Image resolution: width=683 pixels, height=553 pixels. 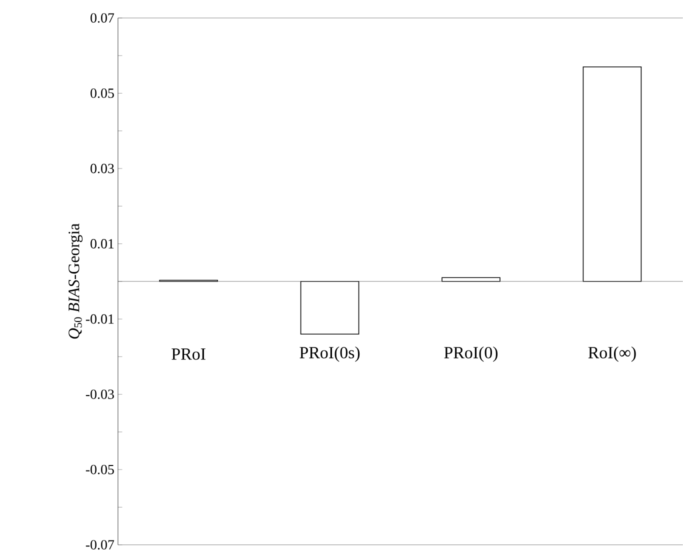 What do you see at coordinates (612, 354) in the screenshot?
I see `x-tick-label: RoI(∞)` at bounding box center [612, 354].